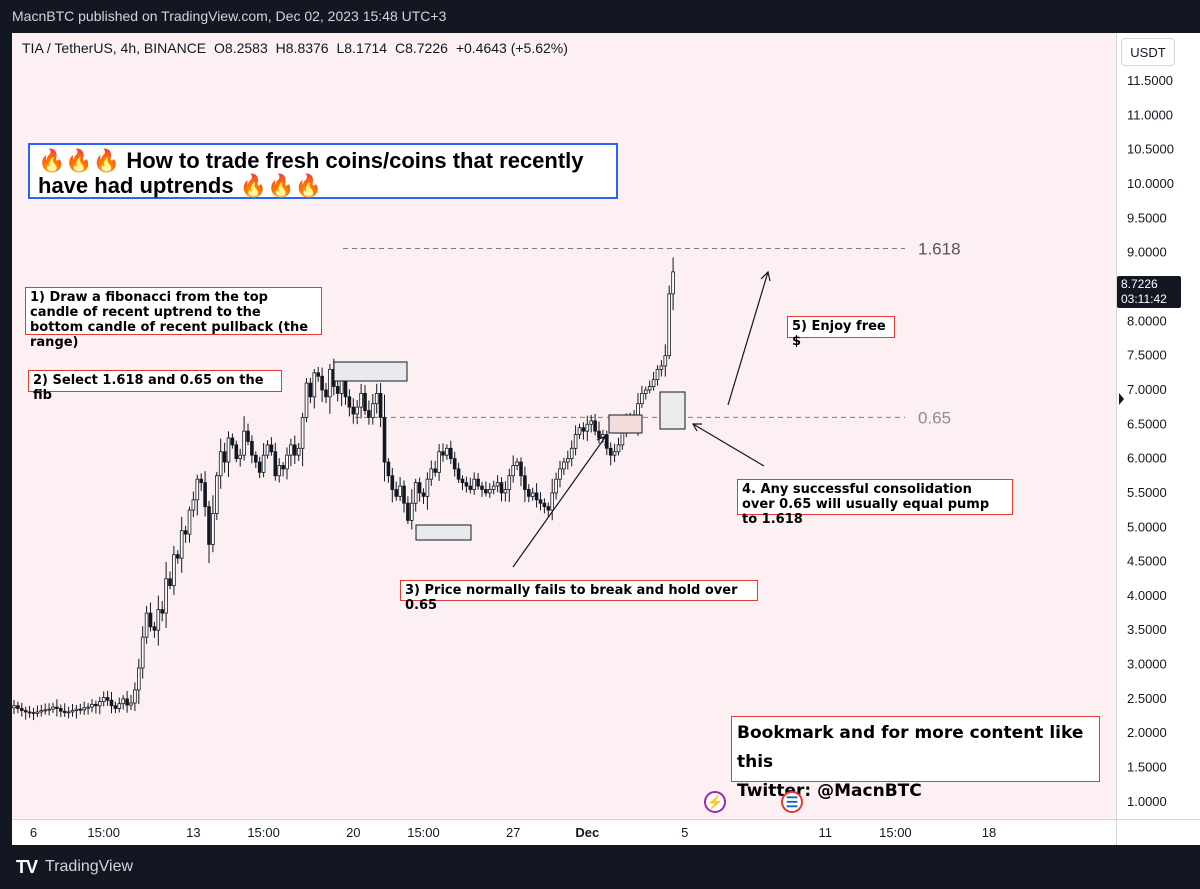  I want to click on y-tick-label: 3.0000, so click(1147, 664).